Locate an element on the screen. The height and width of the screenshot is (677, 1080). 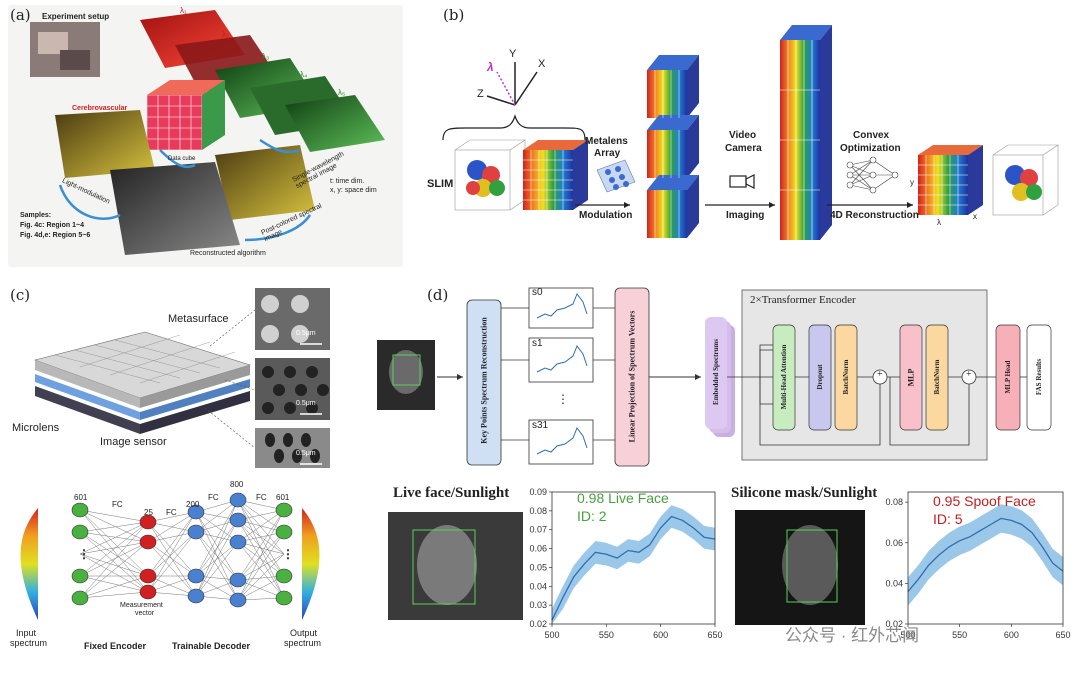
input-spectrum-label-1: Input is located at coordinates (26, 633).